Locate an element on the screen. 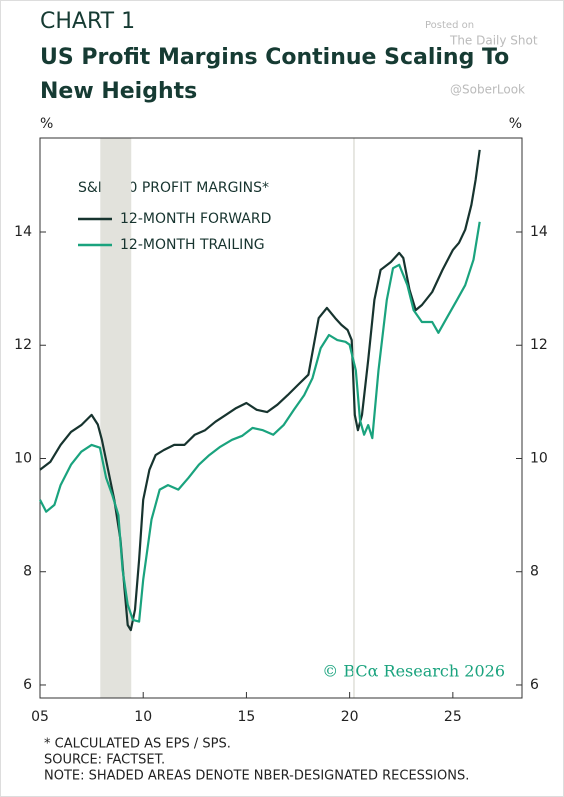 This screenshot has height=797, width=564. legend-label: 12-MONTH TRAILING is located at coordinates (192, 245).